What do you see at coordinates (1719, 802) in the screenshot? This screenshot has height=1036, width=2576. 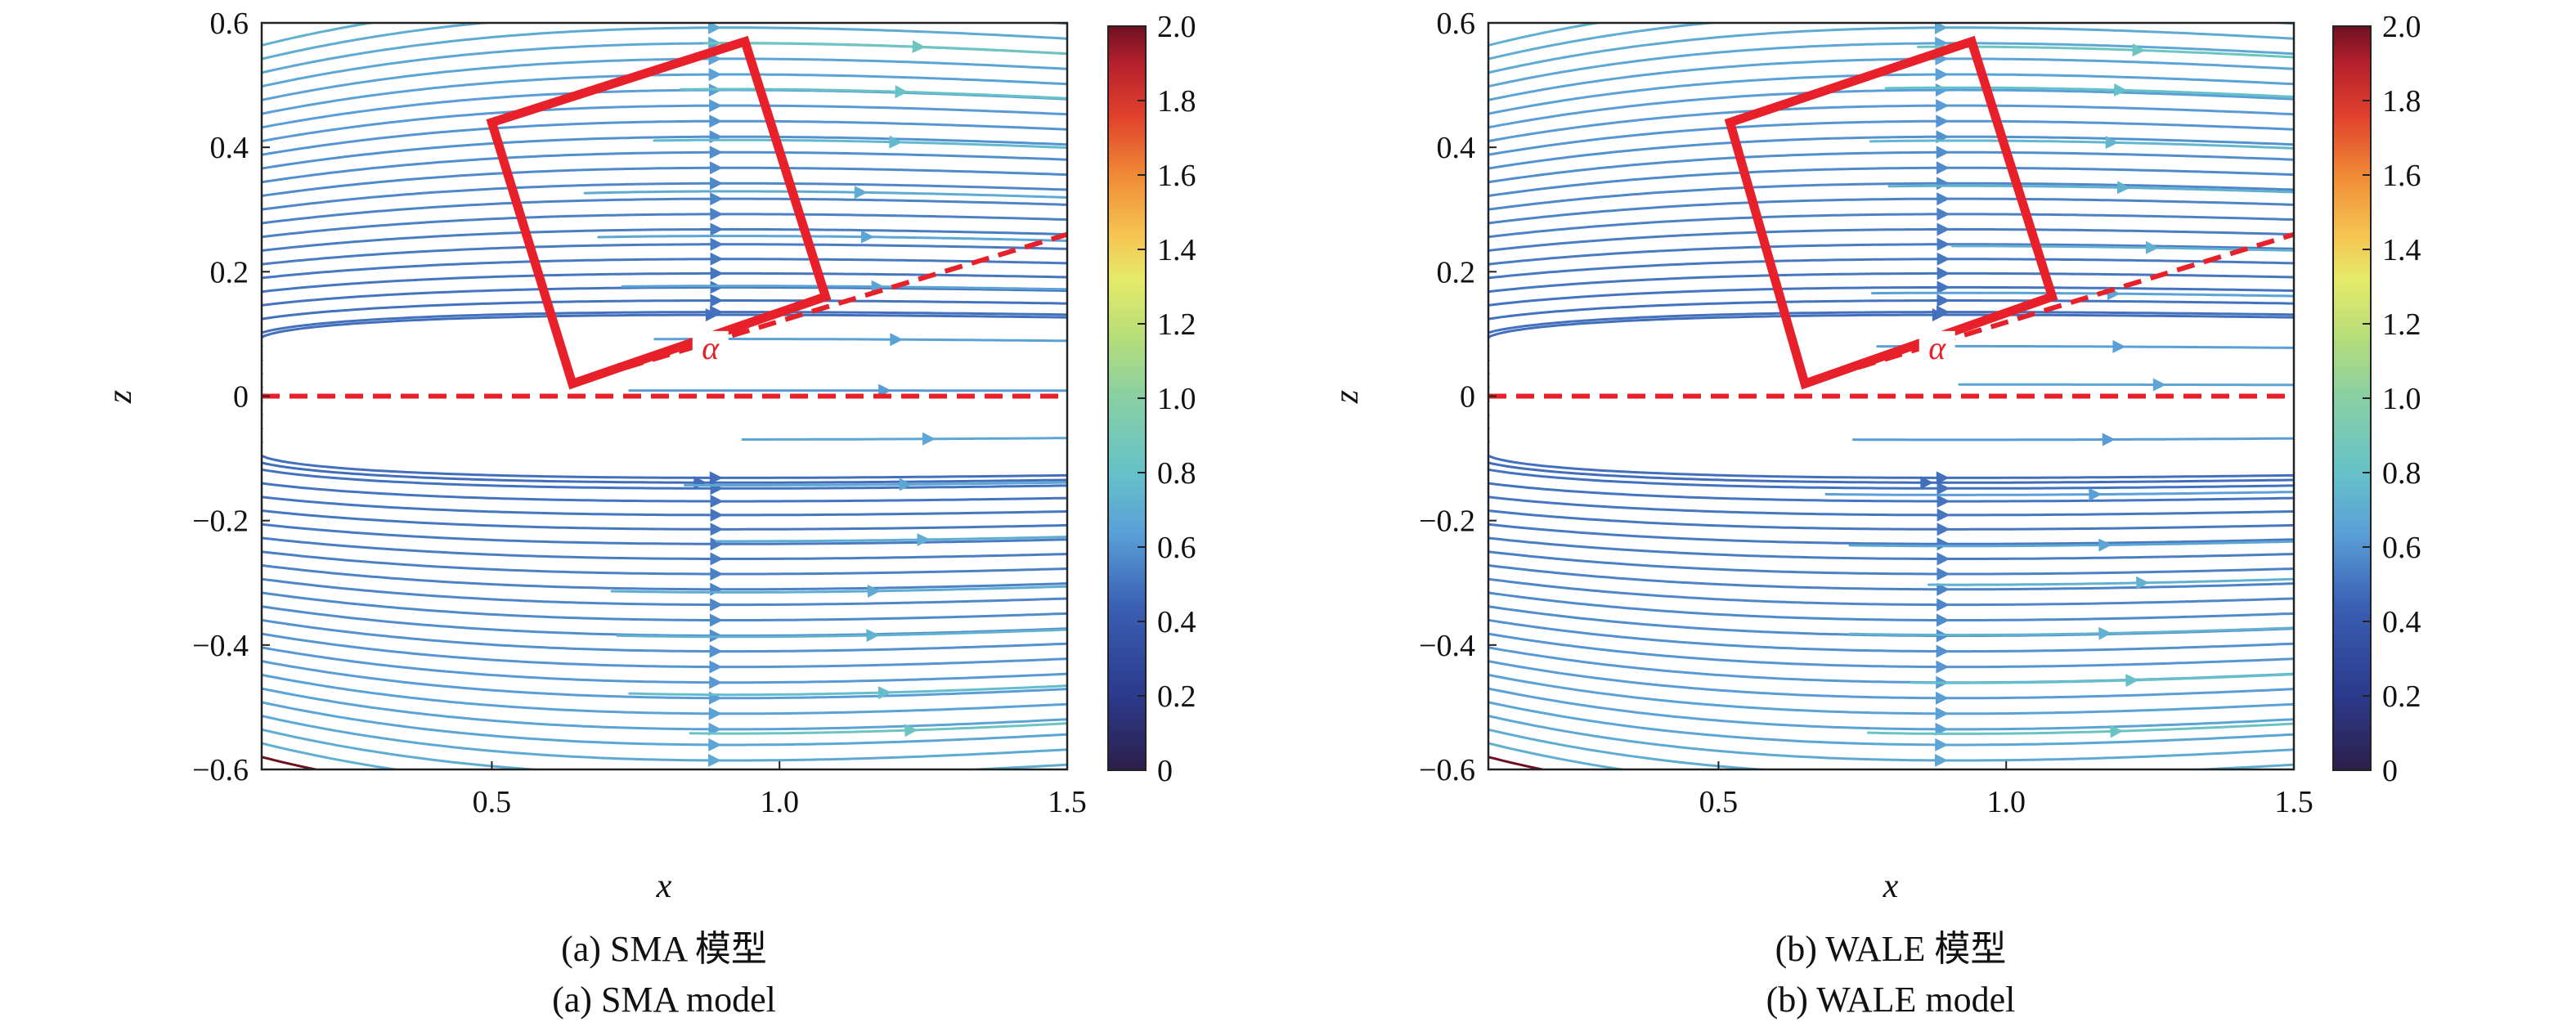 I see `x-tick-label: 0.5` at bounding box center [1719, 802].